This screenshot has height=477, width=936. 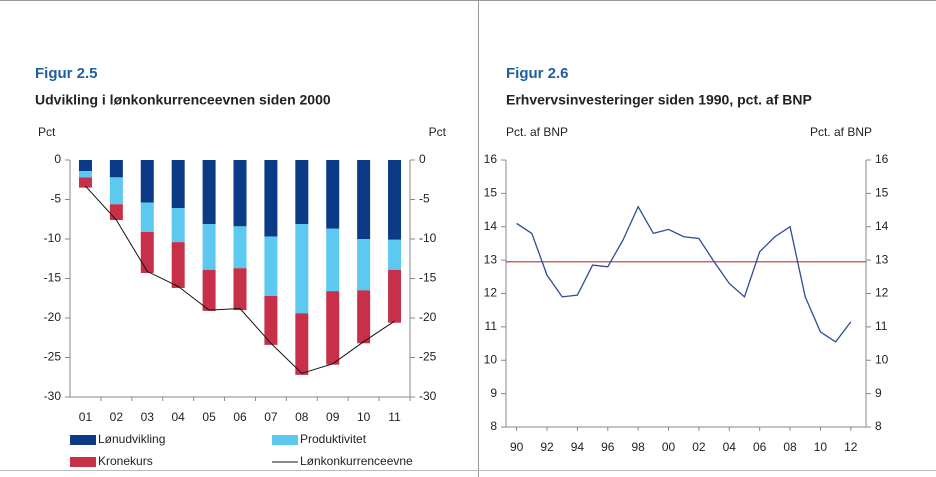 I want to click on x-tick-label: 98, so click(x=638, y=447).